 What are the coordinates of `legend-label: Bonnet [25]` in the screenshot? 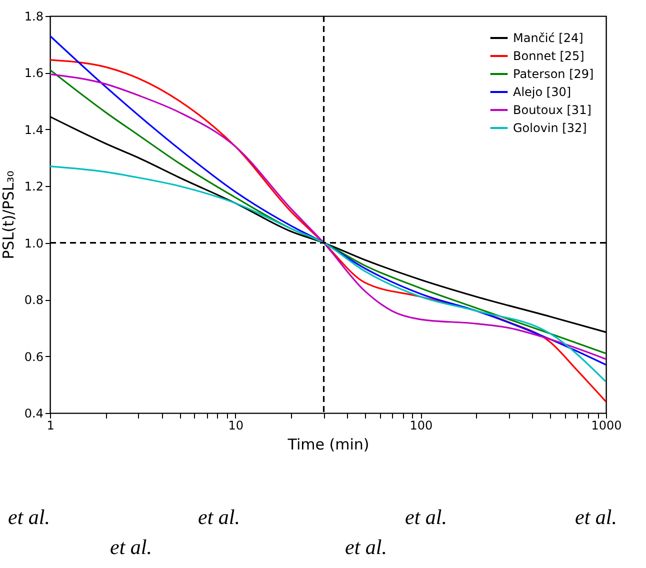 It's located at (548, 56).